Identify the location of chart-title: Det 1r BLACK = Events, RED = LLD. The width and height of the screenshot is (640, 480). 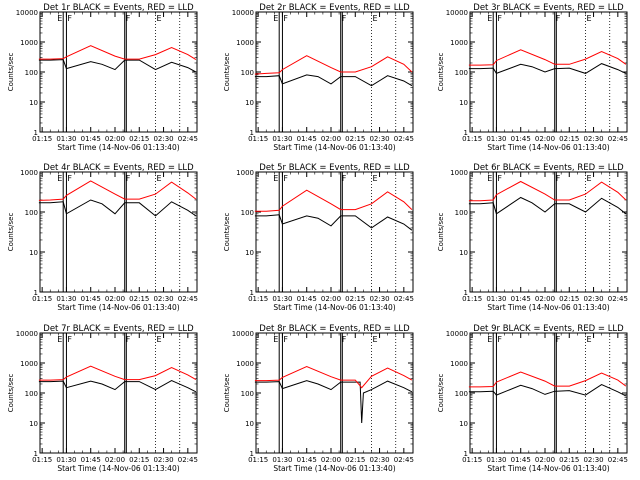
(118, 8).